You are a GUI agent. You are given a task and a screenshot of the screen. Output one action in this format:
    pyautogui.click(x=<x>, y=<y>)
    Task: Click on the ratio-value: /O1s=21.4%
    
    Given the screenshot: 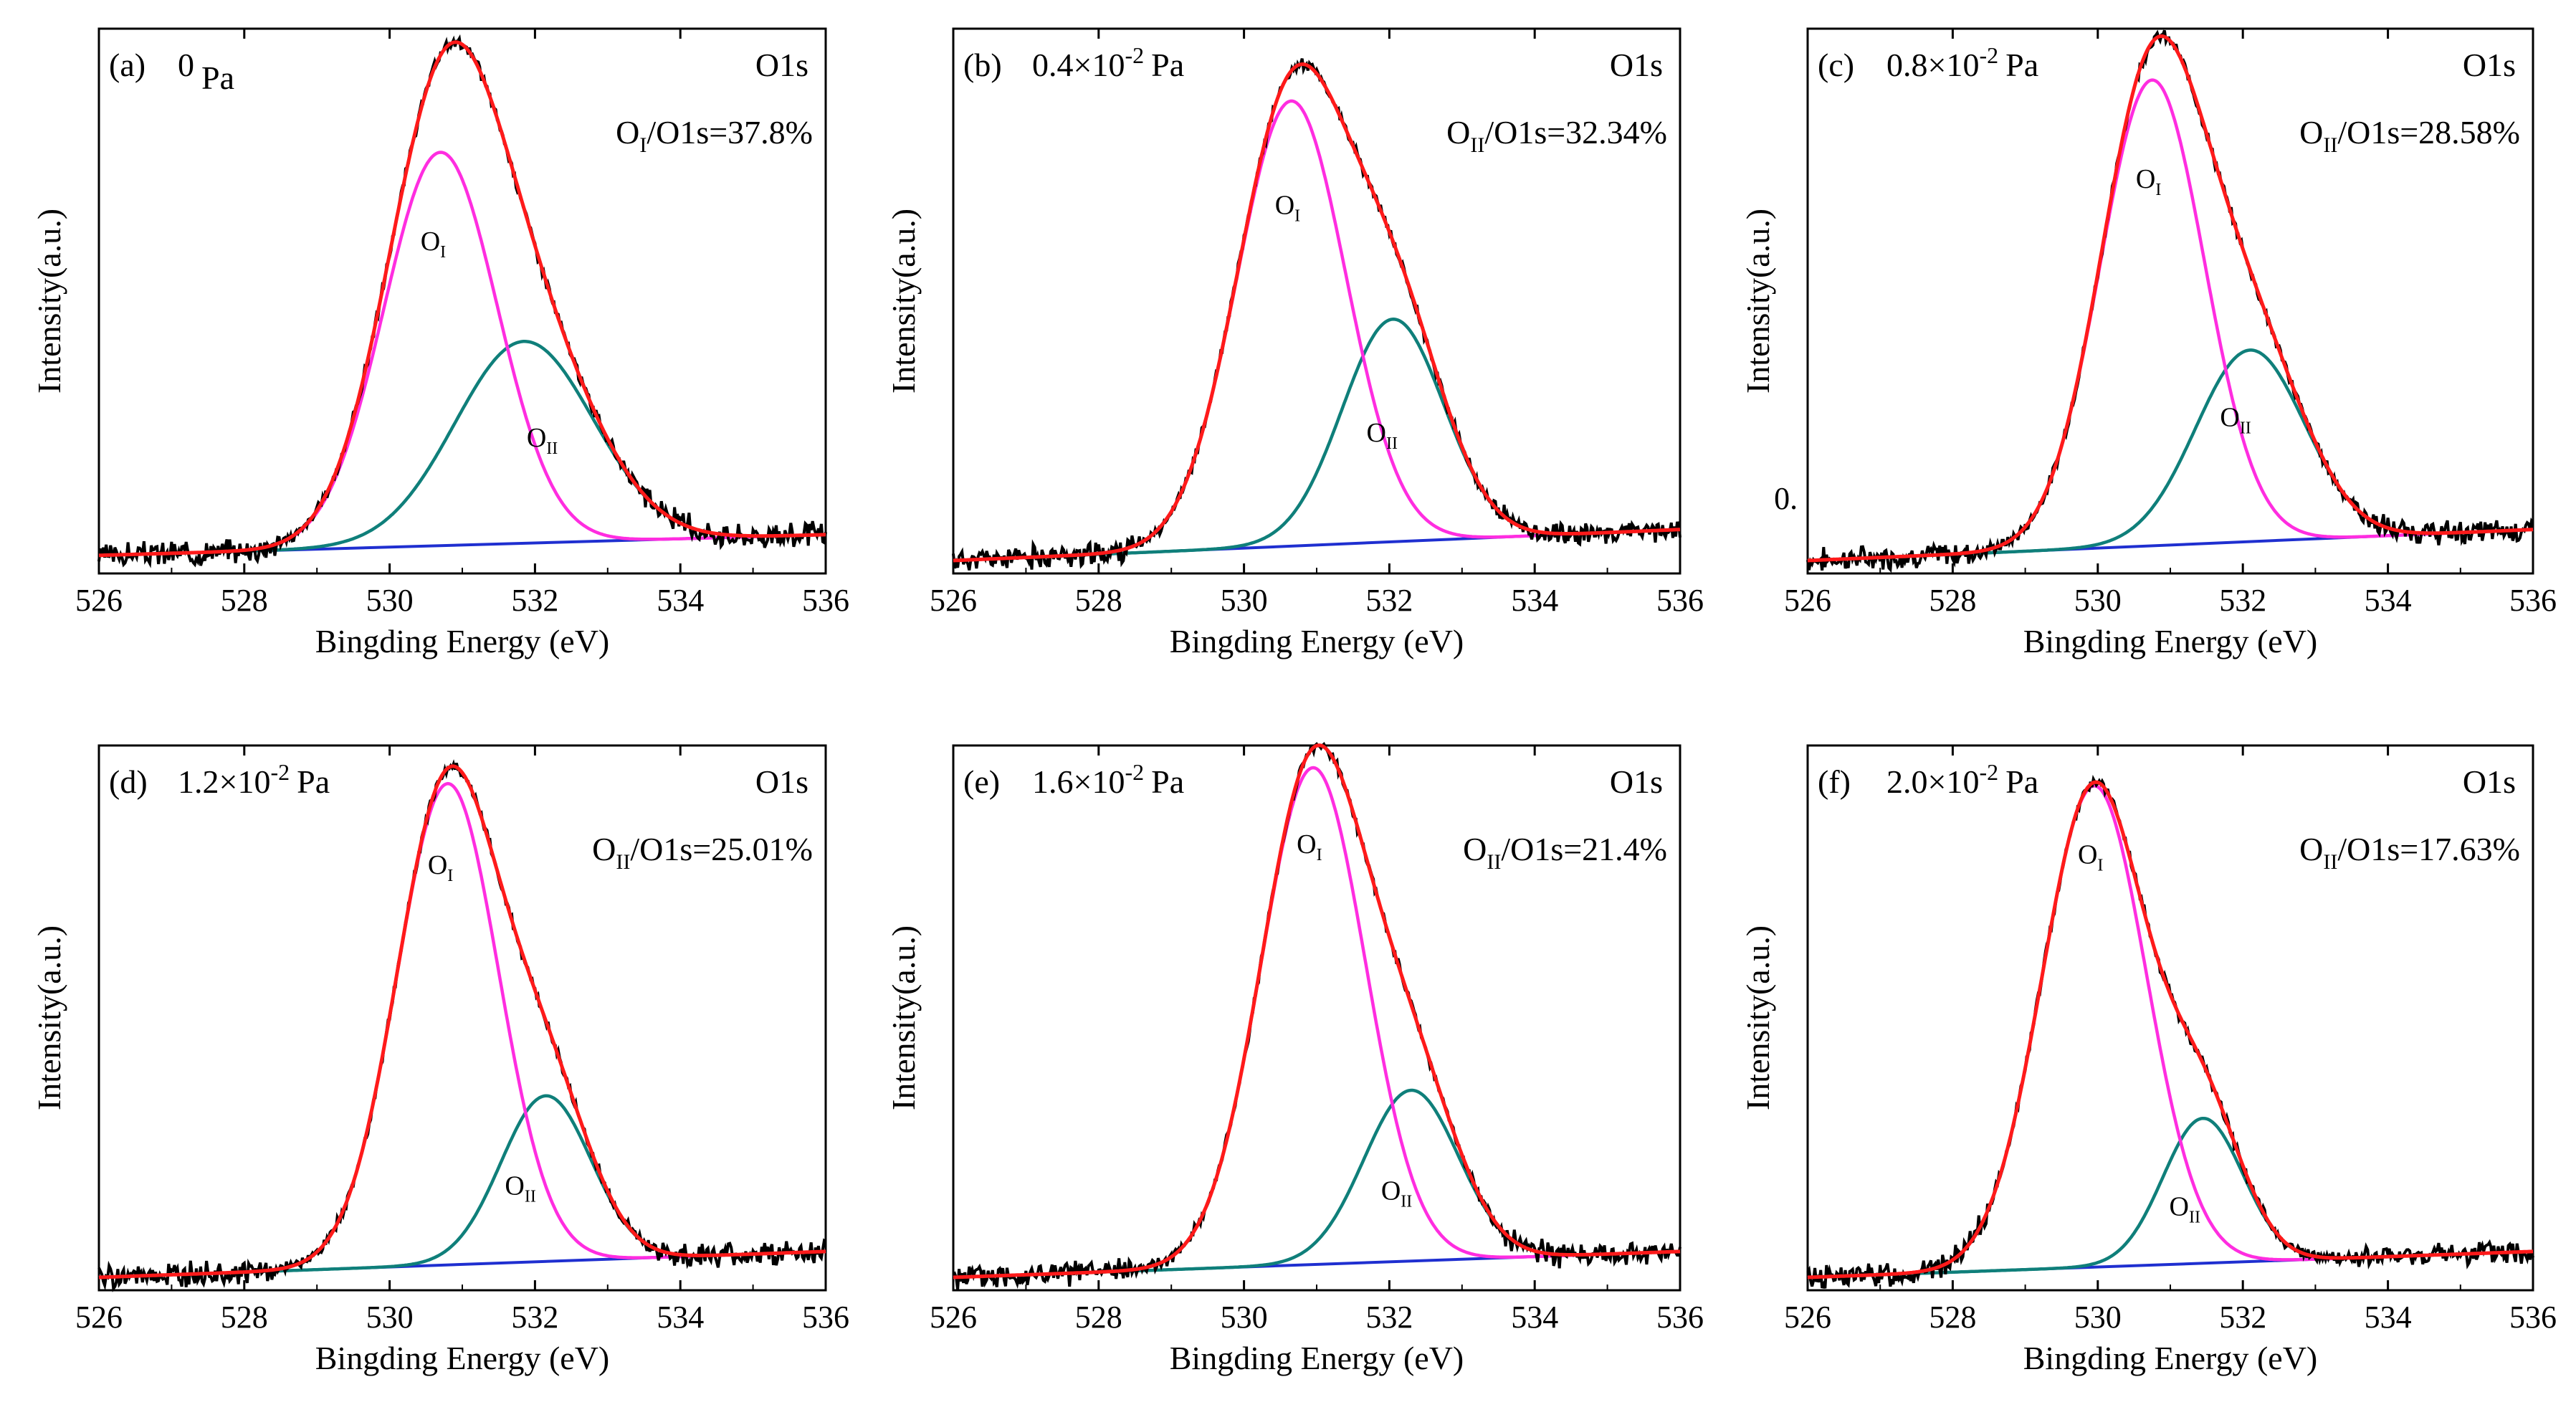 What is the action you would take?
    pyautogui.click(x=1584, y=849)
    